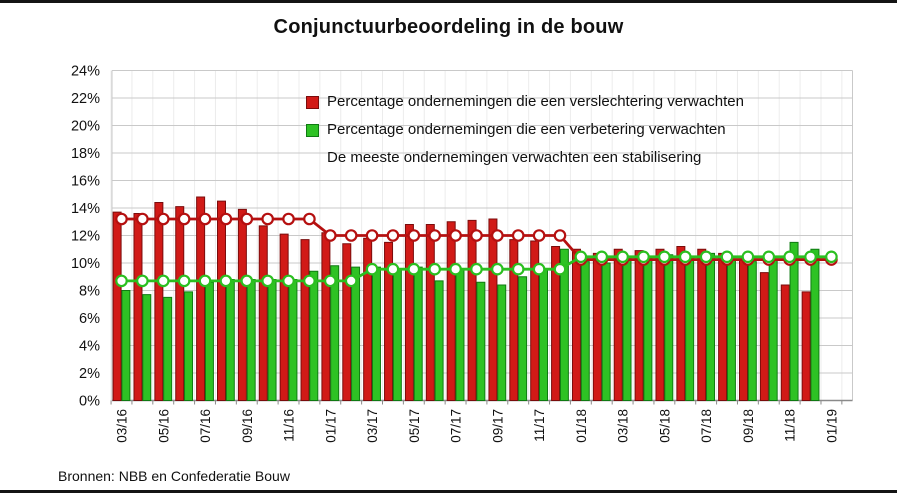 This screenshot has width=897, height=494. I want to click on svg-text: 09/17, so click(497, 426).